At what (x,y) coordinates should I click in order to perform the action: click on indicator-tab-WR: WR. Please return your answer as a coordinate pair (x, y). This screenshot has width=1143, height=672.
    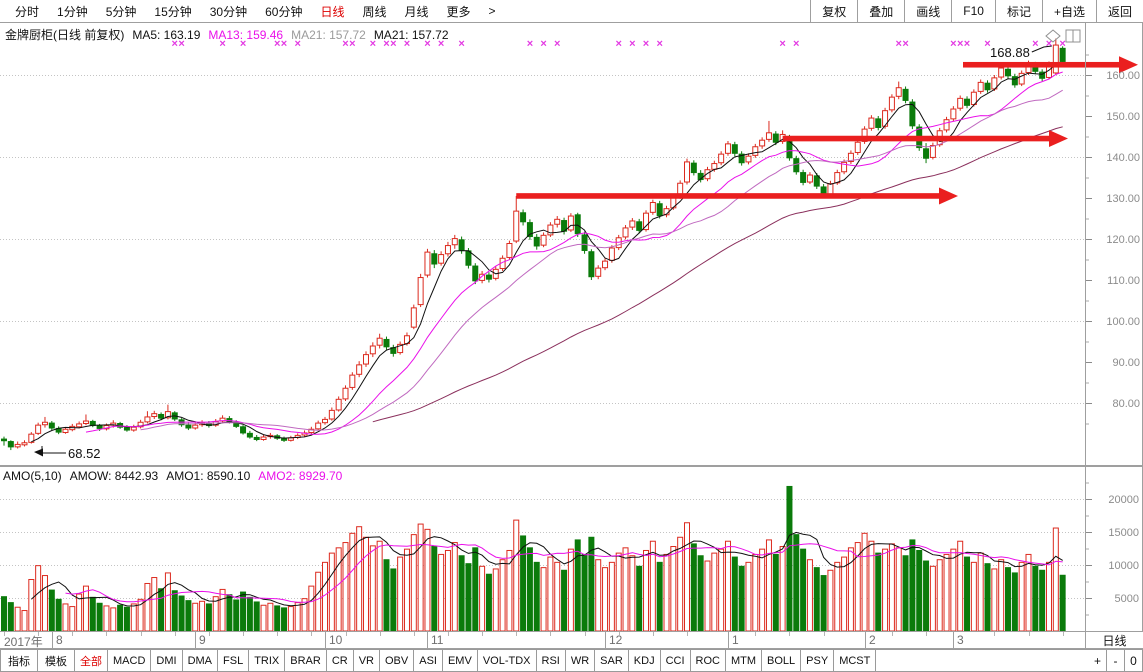
    Looking at the image, I should click on (580, 660).